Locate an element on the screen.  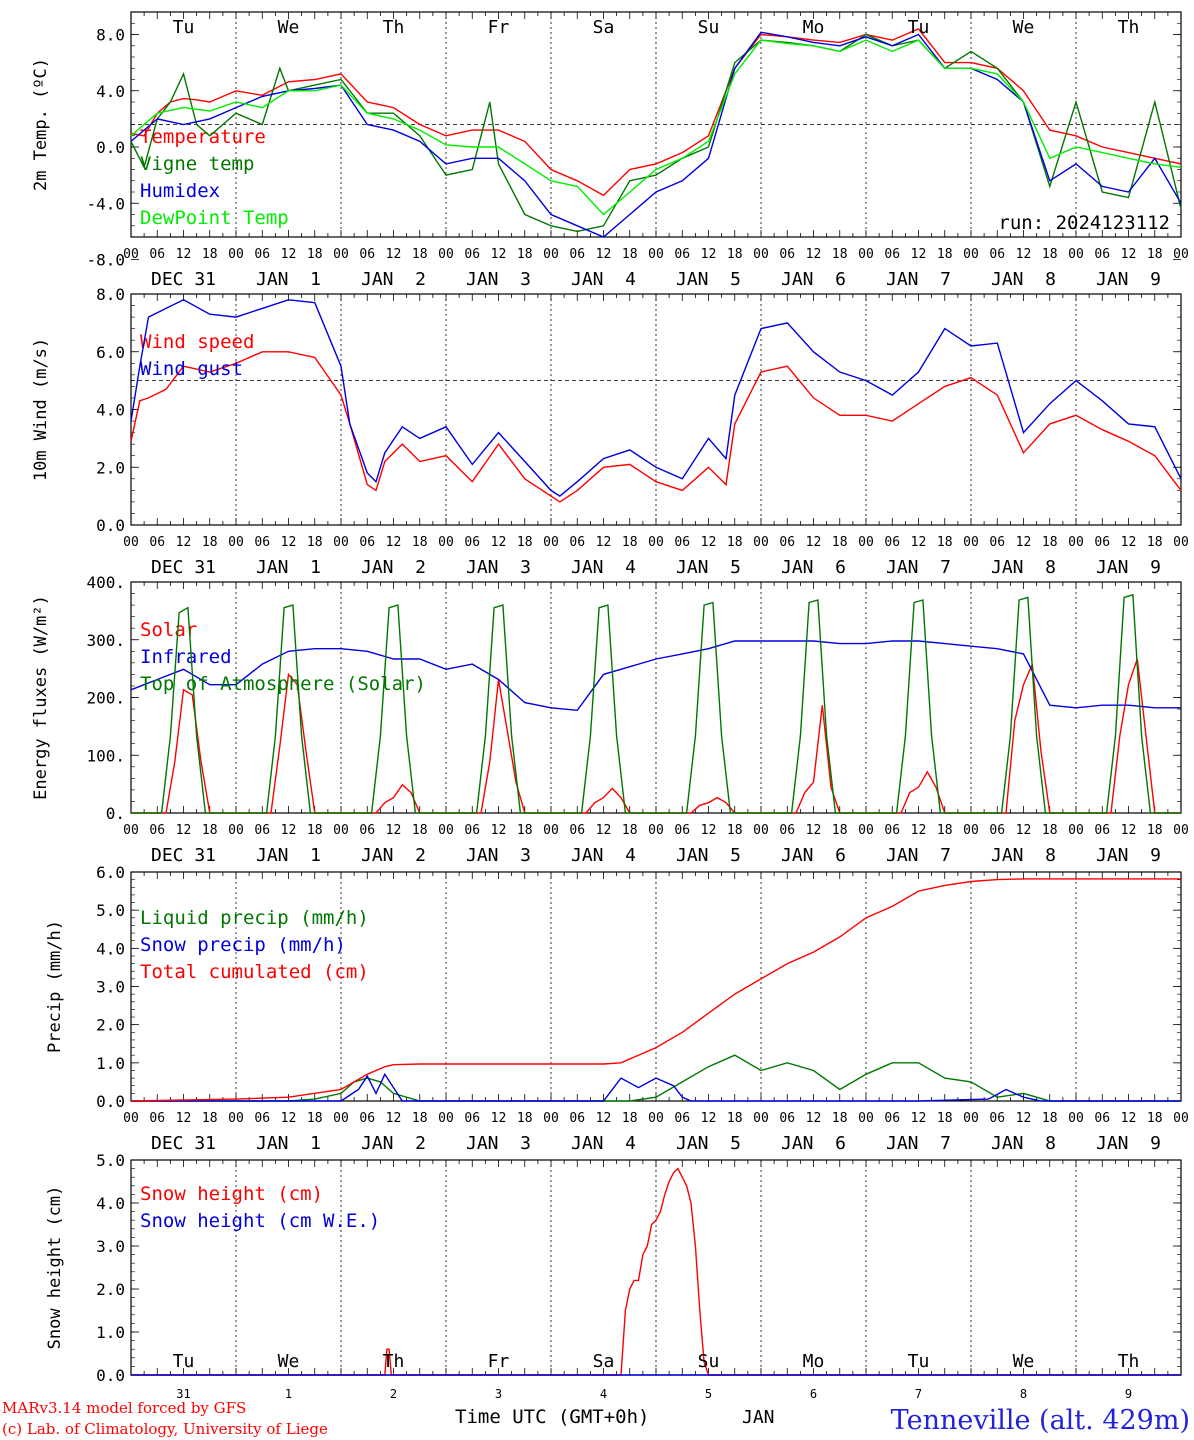
day-number-label: 4 is located at coordinates (603, 1394).